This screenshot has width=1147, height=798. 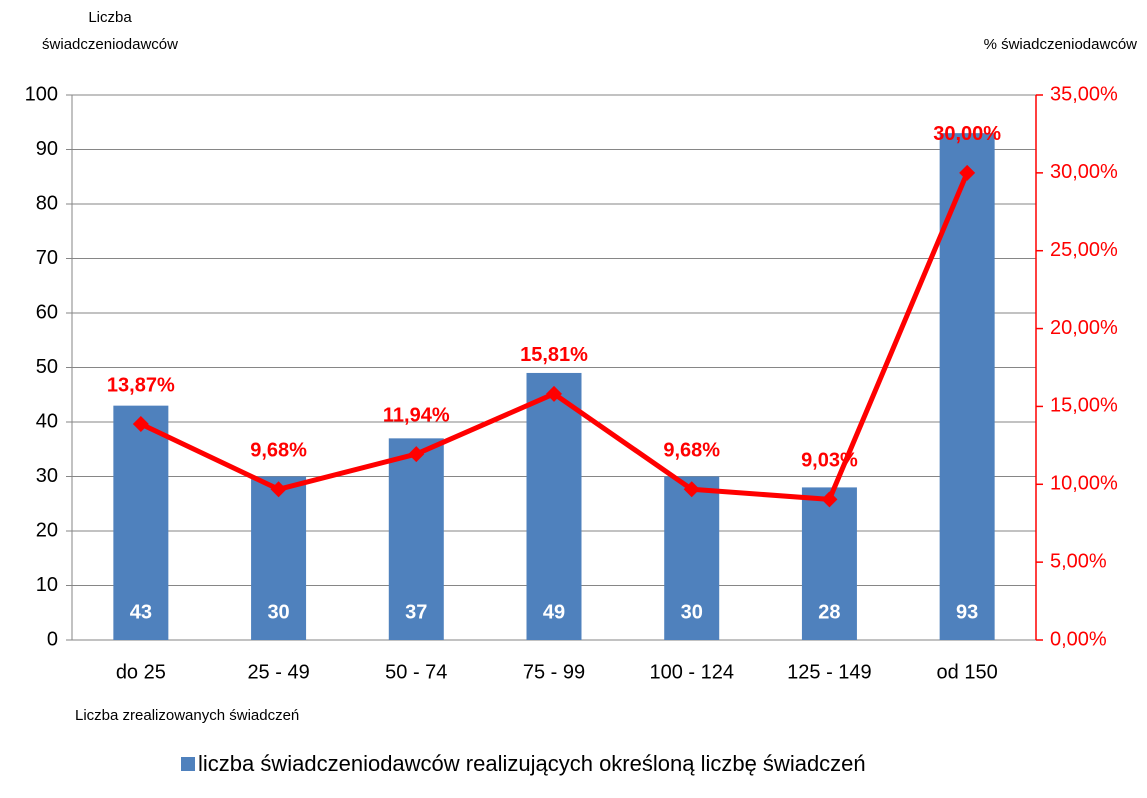 I want to click on x-tick-label: do 25, so click(x=141, y=672).